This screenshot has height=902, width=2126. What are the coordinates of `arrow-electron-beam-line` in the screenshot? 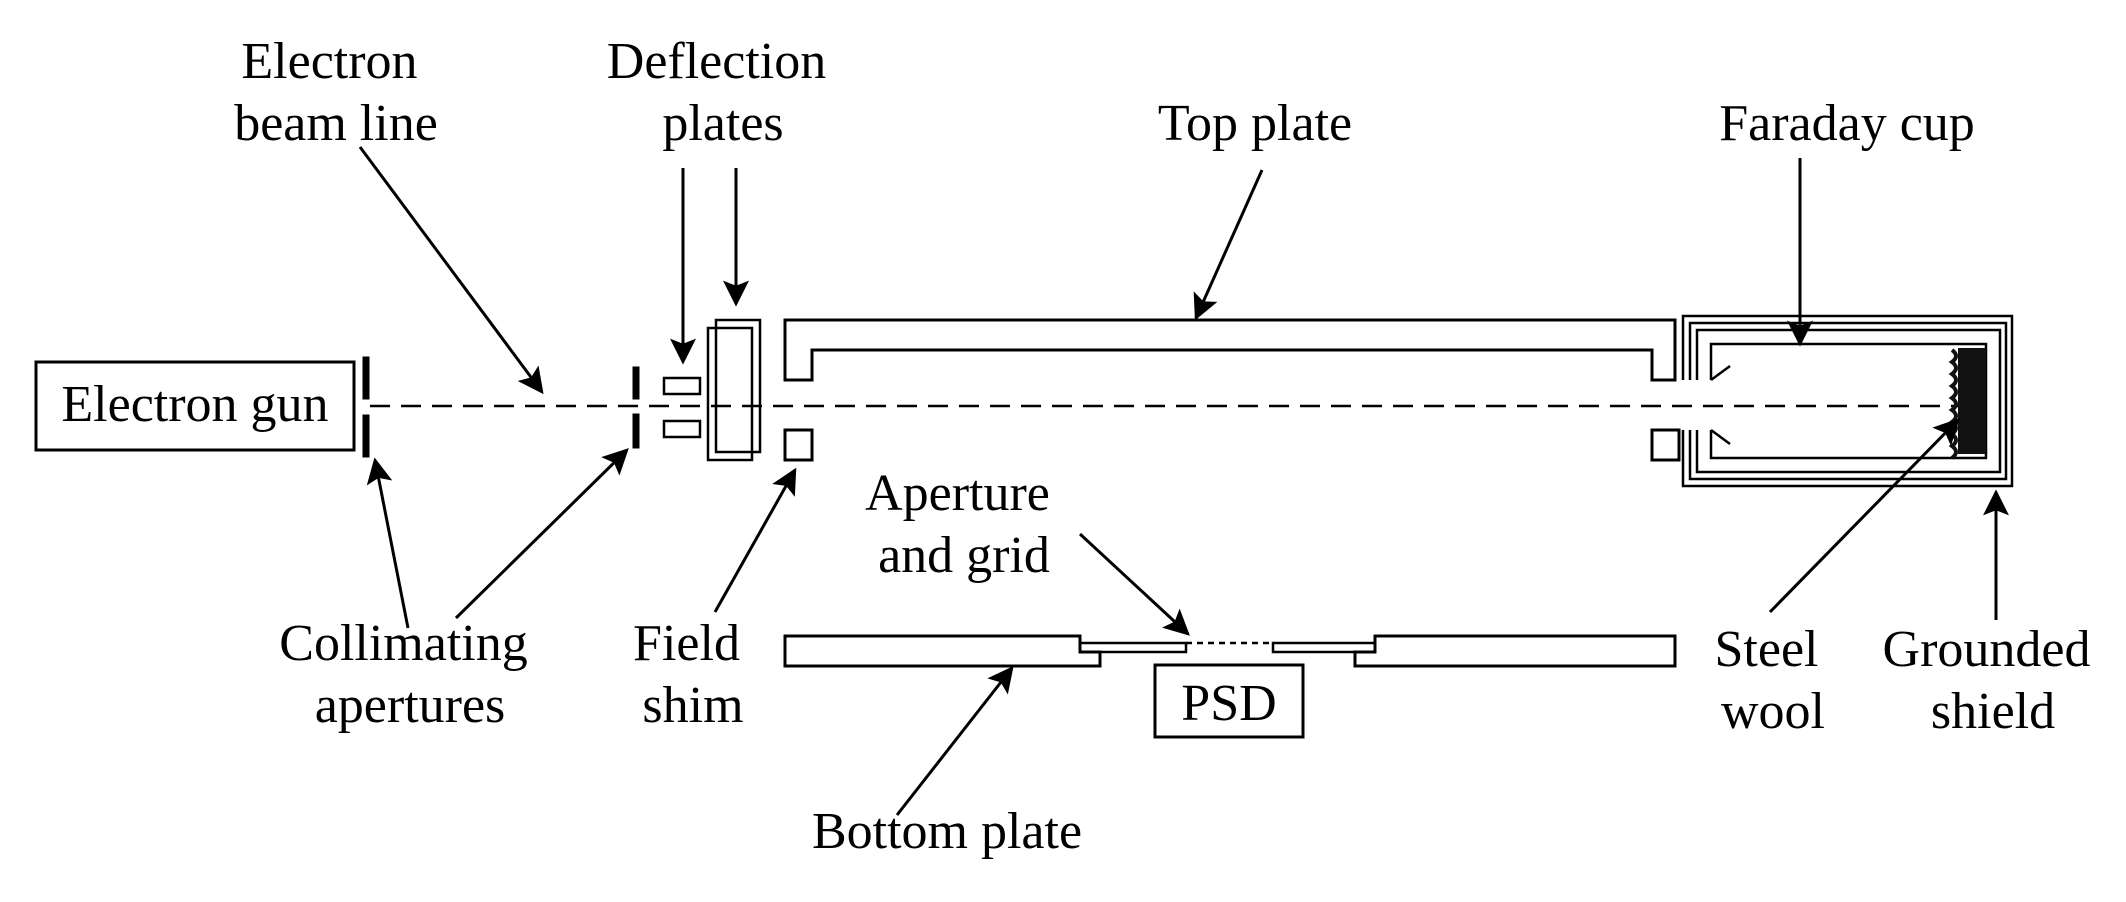 It's located at (451, 270).